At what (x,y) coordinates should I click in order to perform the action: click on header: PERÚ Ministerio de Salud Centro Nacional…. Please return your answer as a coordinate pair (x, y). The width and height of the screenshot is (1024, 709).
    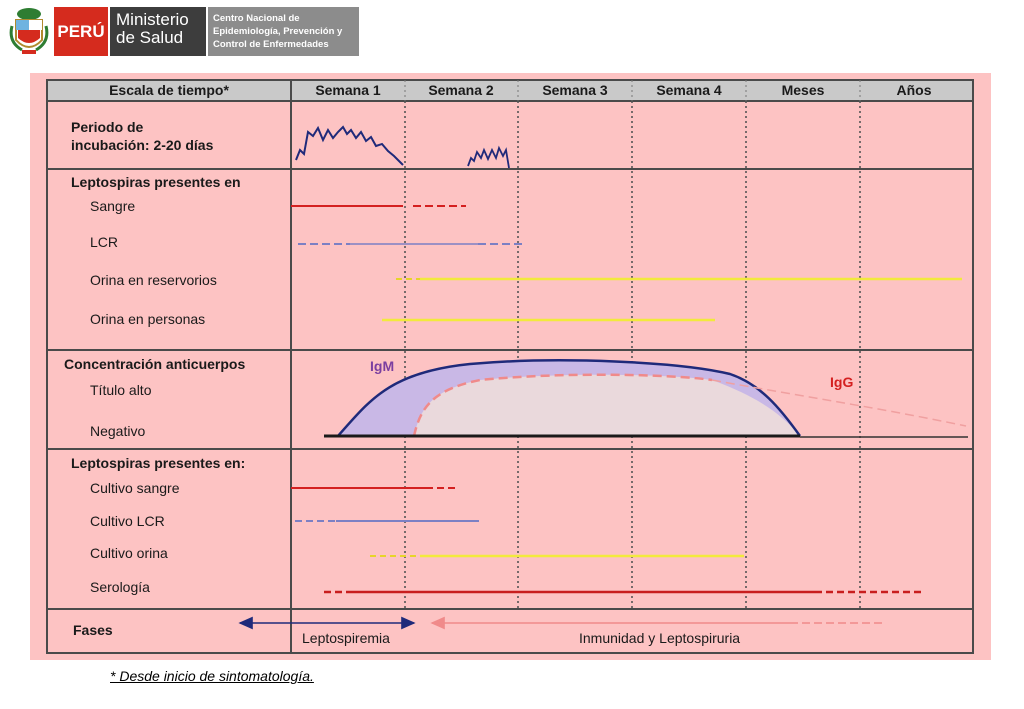
    Looking at the image, I should click on (512, 35).